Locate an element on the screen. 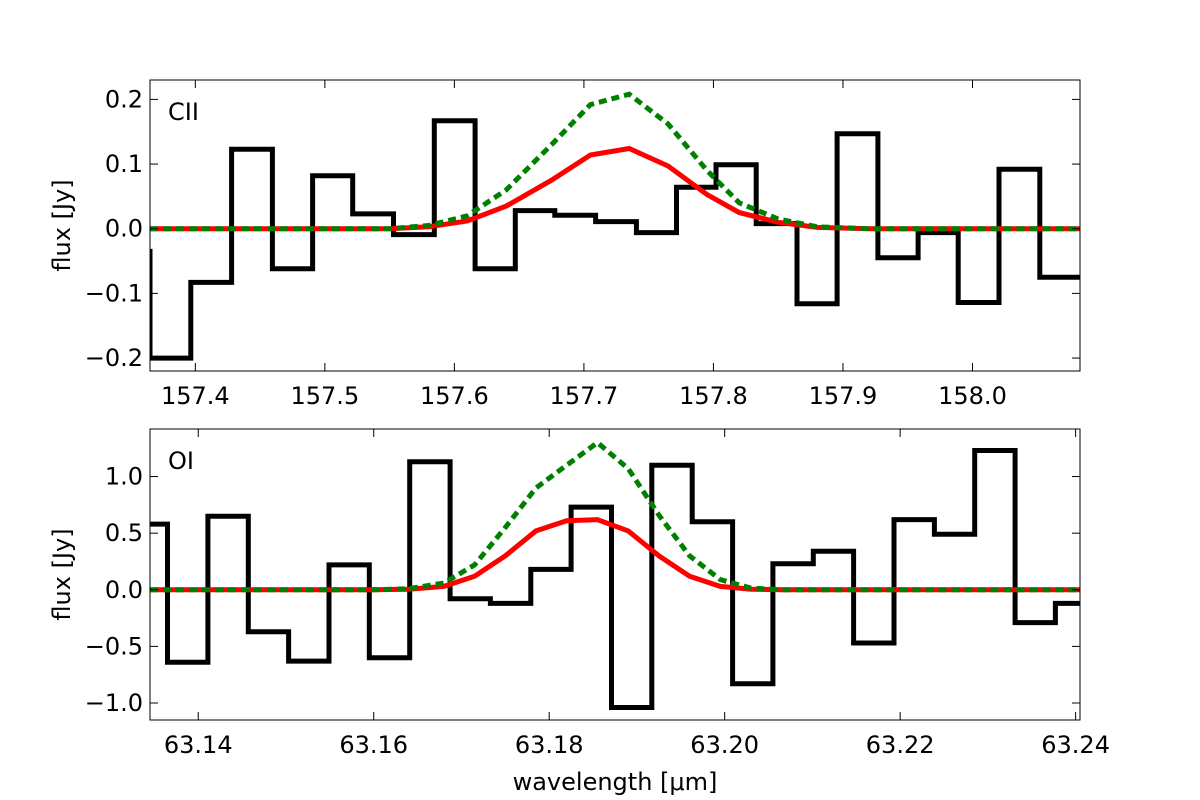 The width and height of the screenshot is (1200, 800). cii-x-tick-label: 157.9 is located at coordinates (843, 396).